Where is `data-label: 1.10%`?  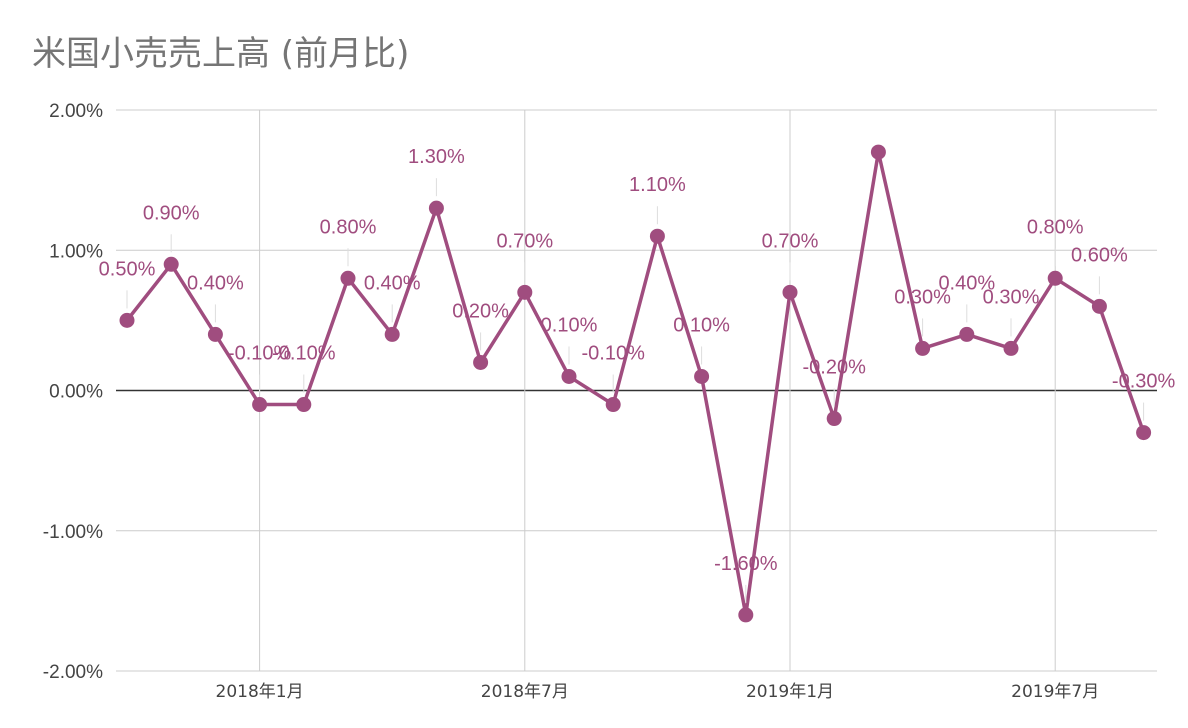 data-label: 1.10% is located at coordinates (657, 185).